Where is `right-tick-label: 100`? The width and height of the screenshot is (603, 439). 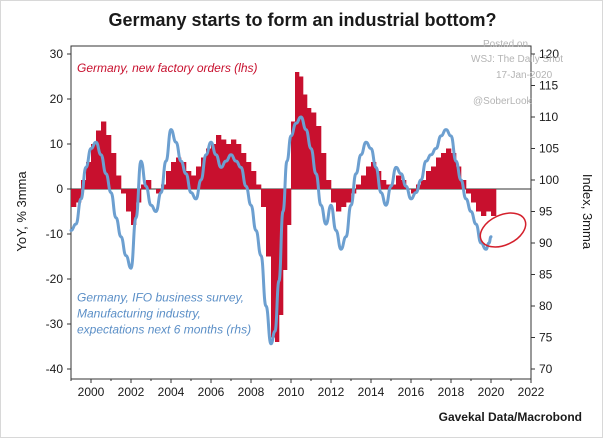 right-tick-label: 100 is located at coordinates (549, 180).